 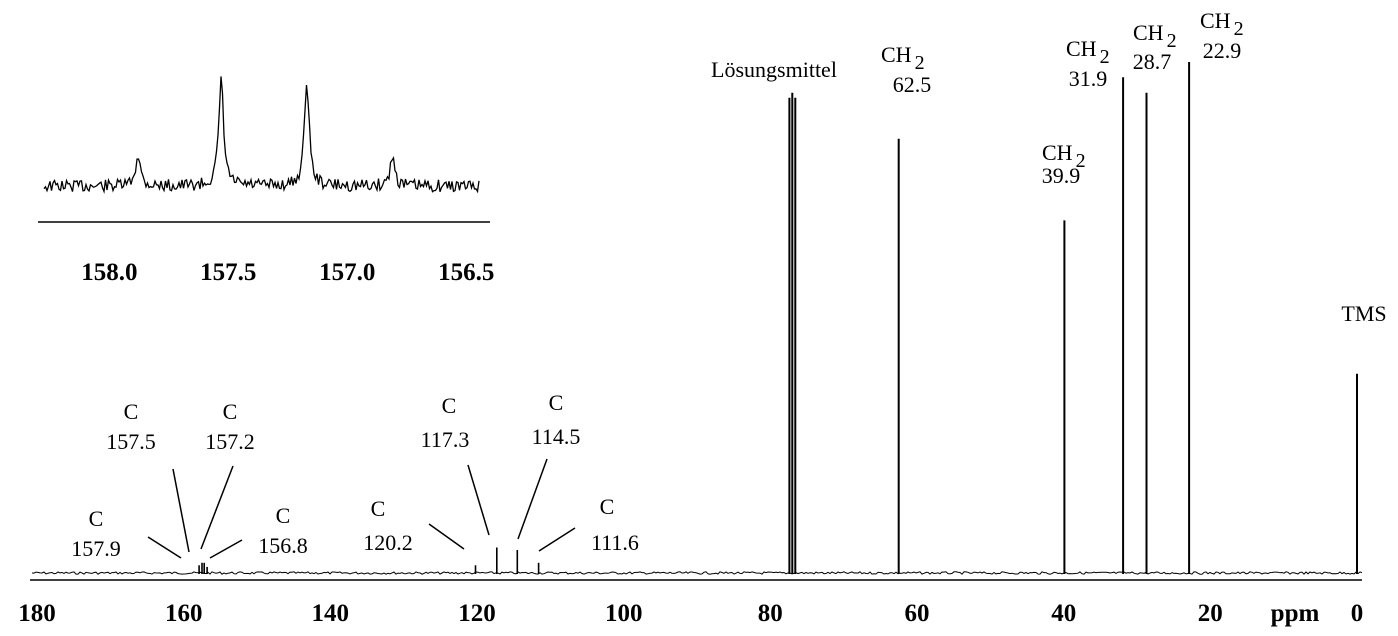 I want to click on label-c-156-8: C, so click(x=283, y=515).